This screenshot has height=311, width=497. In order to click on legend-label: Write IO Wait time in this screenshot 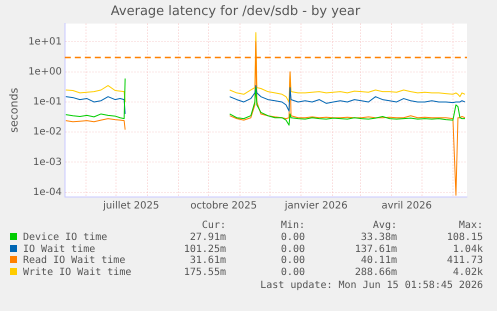, I will do `click(77, 273)`.